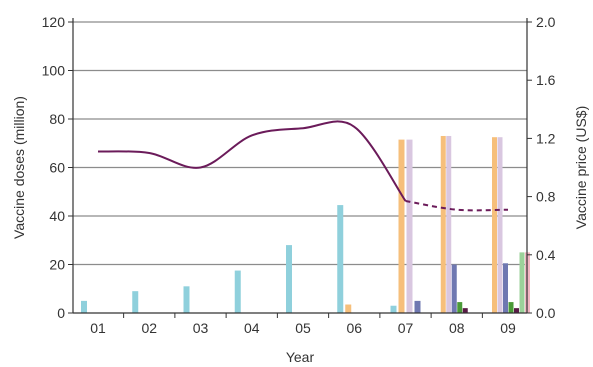  What do you see at coordinates (546, 80) in the screenshot?
I see `right-tick-label: 1.6` at bounding box center [546, 80].